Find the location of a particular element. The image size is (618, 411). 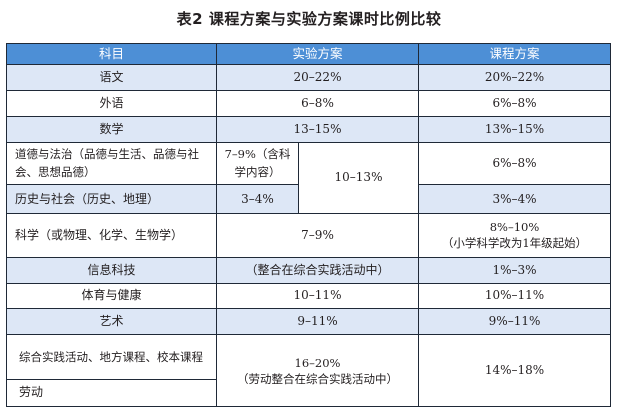

table-title: 表2 课程方案与实验方案课时比例比较 is located at coordinates (309, 19).